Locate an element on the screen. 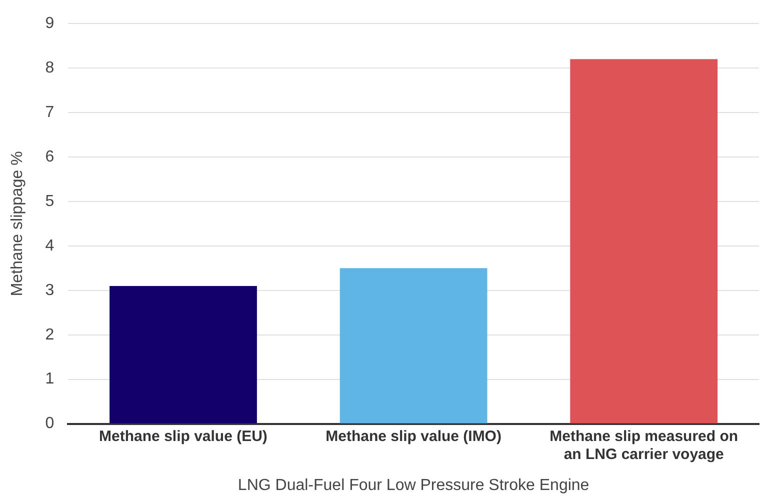 The height and width of the screenshot is (499, 761). y-tick-label: 4 is located at coordinates (49, 245).